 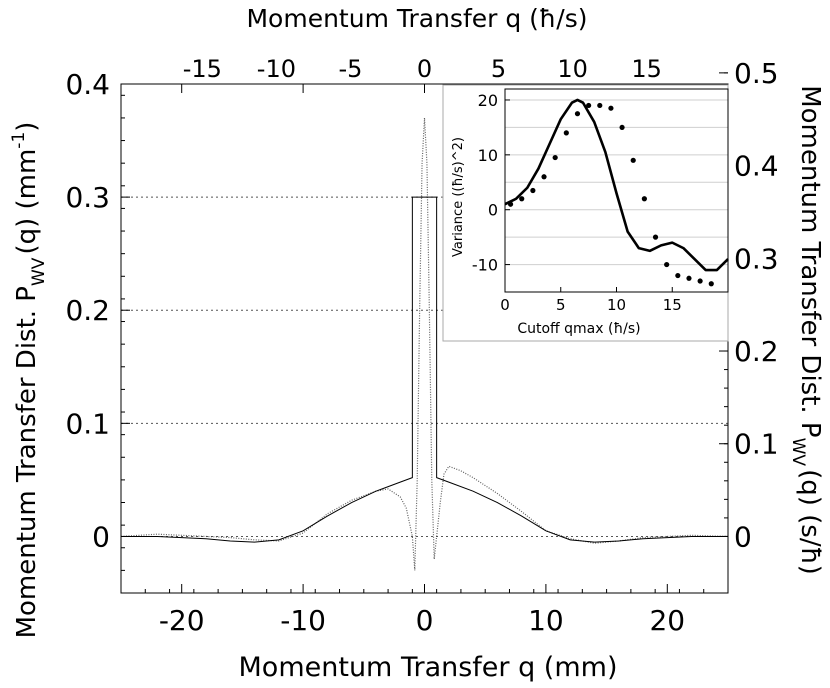 What do you see at coordinates (182, 620) in the screenshot?
I see `bottom-tick-label-0: -20` at bounding box center [182, 620].